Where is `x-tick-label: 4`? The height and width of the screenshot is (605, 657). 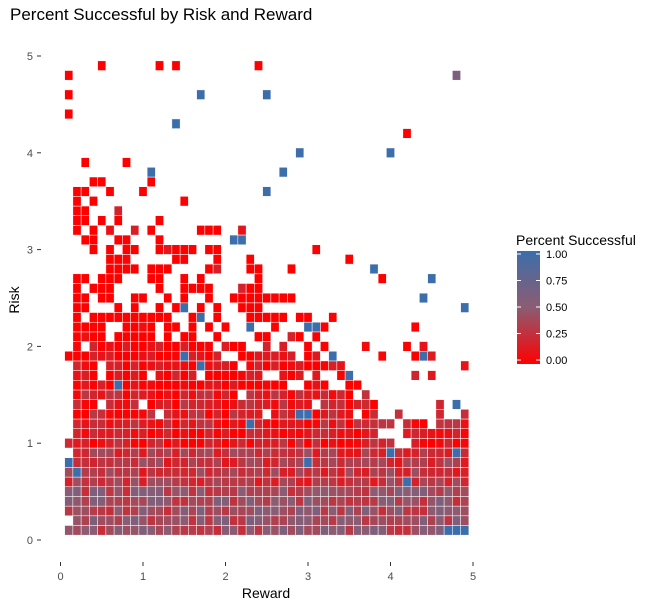 x-tick-label: 4 is located at coordinates (390, 577).